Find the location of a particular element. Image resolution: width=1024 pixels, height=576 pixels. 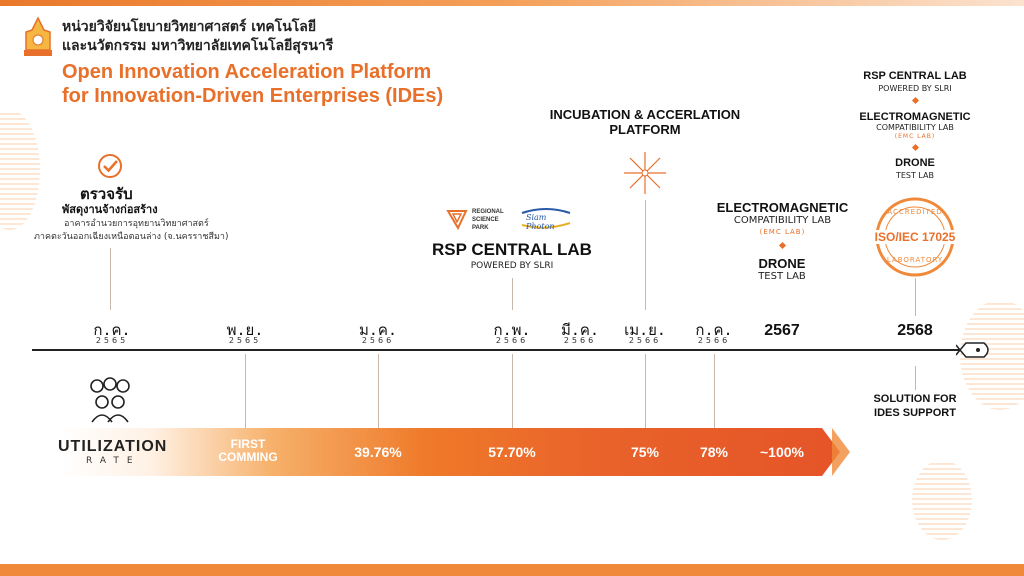

utilization-bar is located at coordinates (441, 452).